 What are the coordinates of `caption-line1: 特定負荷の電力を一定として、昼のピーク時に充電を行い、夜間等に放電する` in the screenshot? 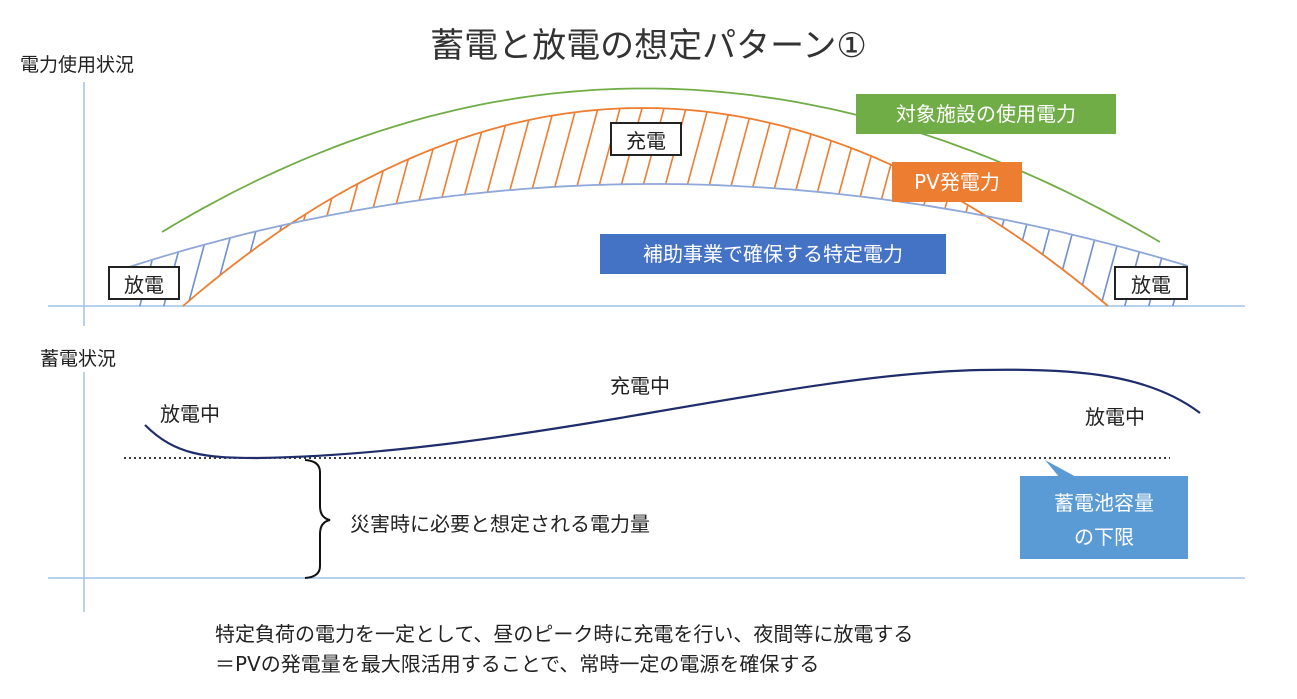 It's located at (564, 634).